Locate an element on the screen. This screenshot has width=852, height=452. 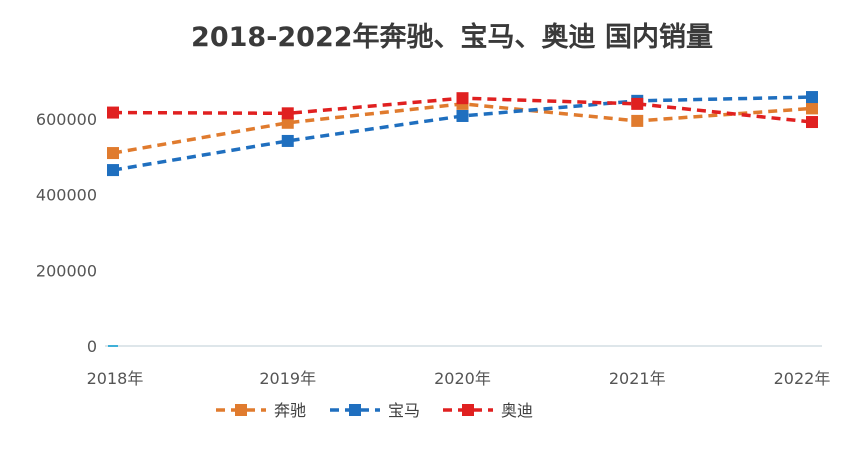
legend-label: 宝马 is located at coordinates (404, 410).